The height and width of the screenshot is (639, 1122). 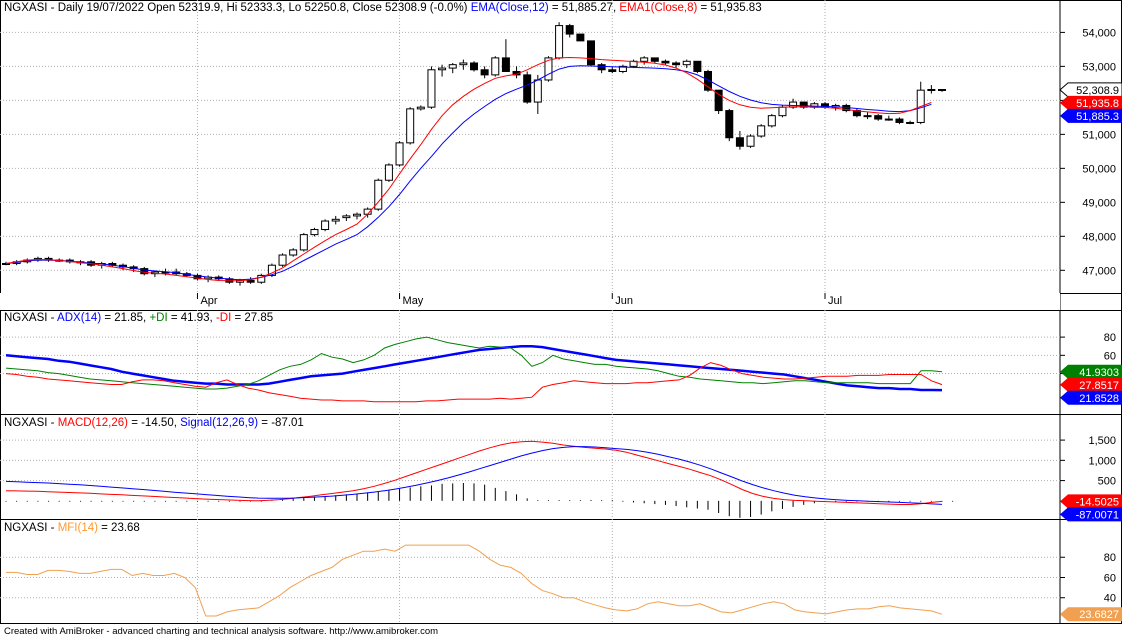 What do you see at coordinates (1097, 117) in the screenshot?
I see `tag-text: 51,885.3` at bounding box center [1097, 117].